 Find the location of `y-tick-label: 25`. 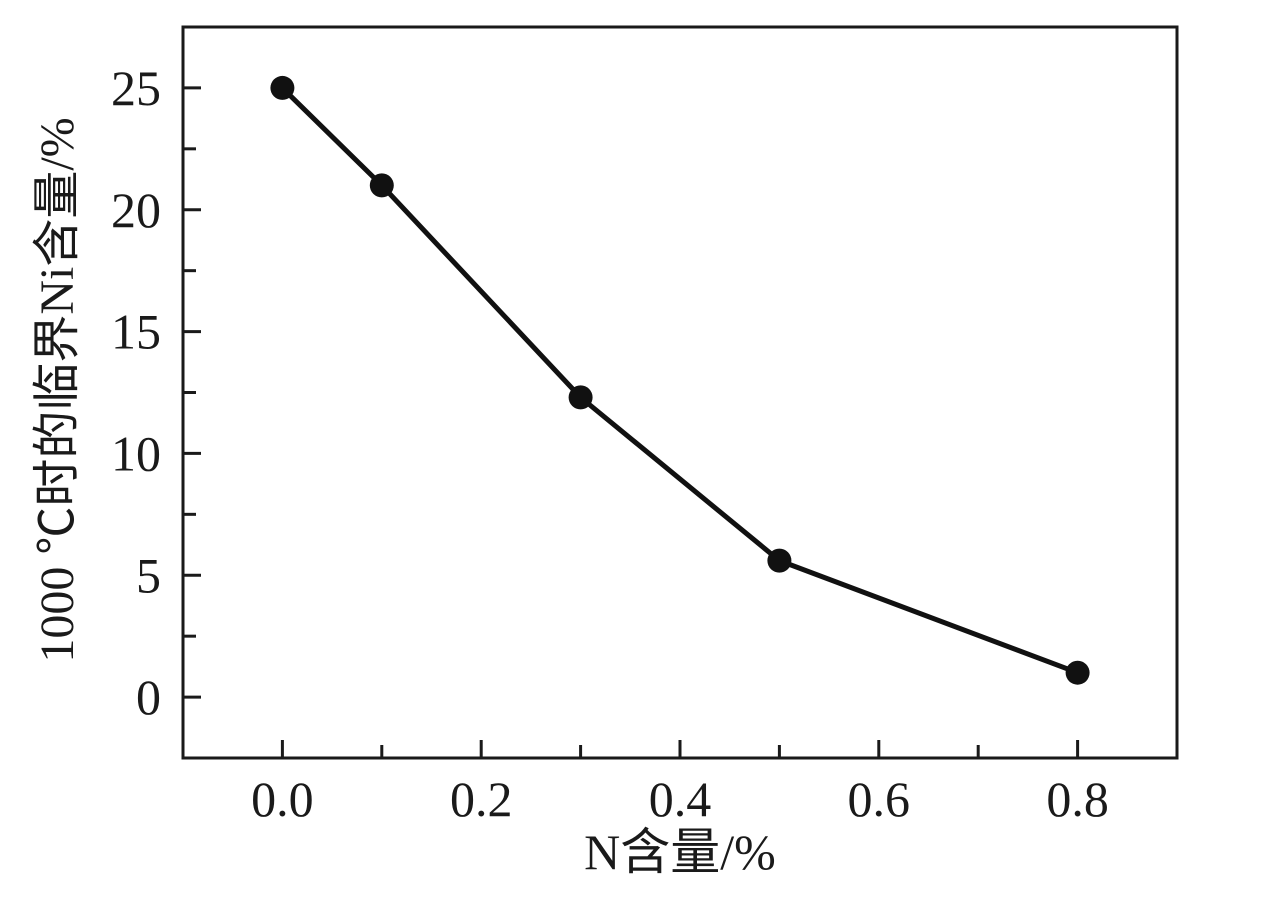

y-tick-label: 25 is located at coordinates (136, 88).